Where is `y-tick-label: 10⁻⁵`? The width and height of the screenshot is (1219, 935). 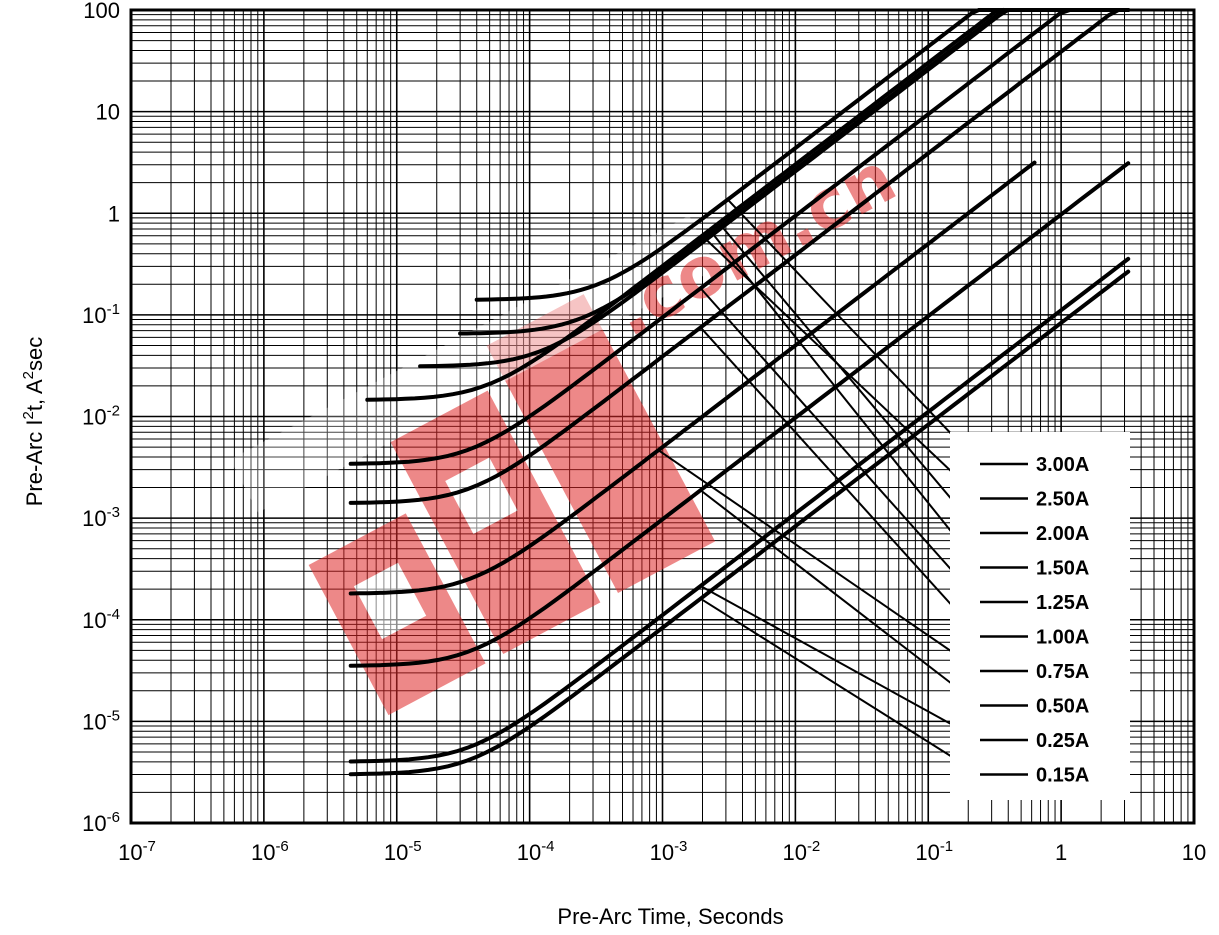
y-tick-label: 10⁻⁵ is located at coordinates (101, 720).